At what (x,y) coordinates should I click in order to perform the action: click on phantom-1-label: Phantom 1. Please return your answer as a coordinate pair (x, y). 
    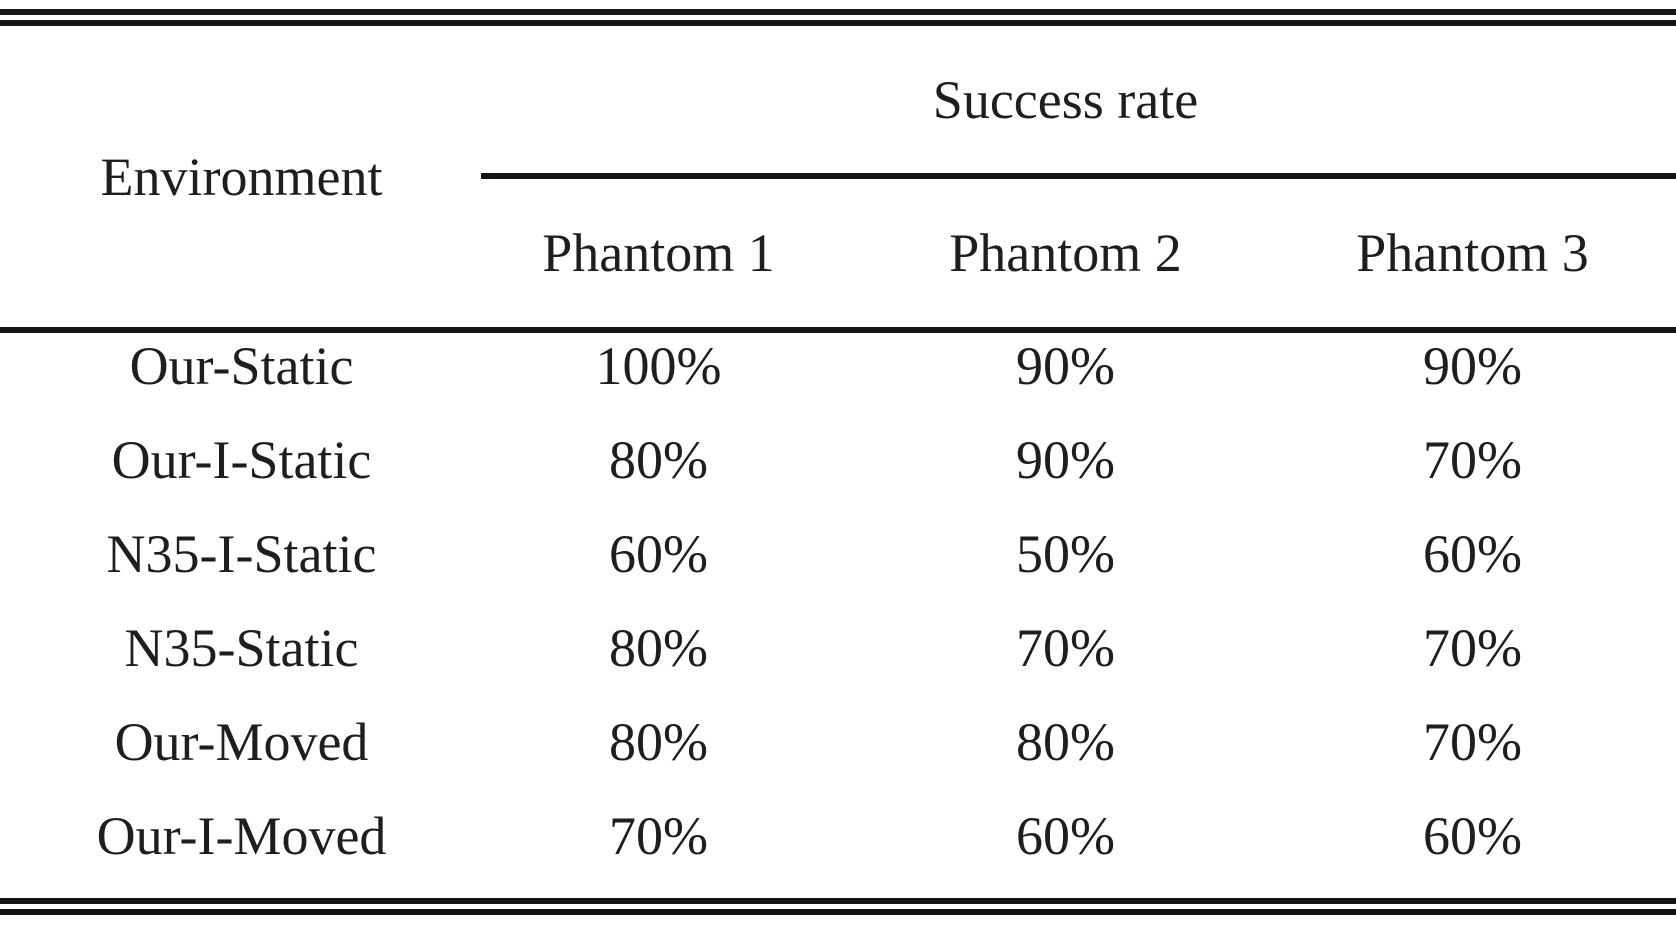
    Looking at the image, I should click on (658, 253).